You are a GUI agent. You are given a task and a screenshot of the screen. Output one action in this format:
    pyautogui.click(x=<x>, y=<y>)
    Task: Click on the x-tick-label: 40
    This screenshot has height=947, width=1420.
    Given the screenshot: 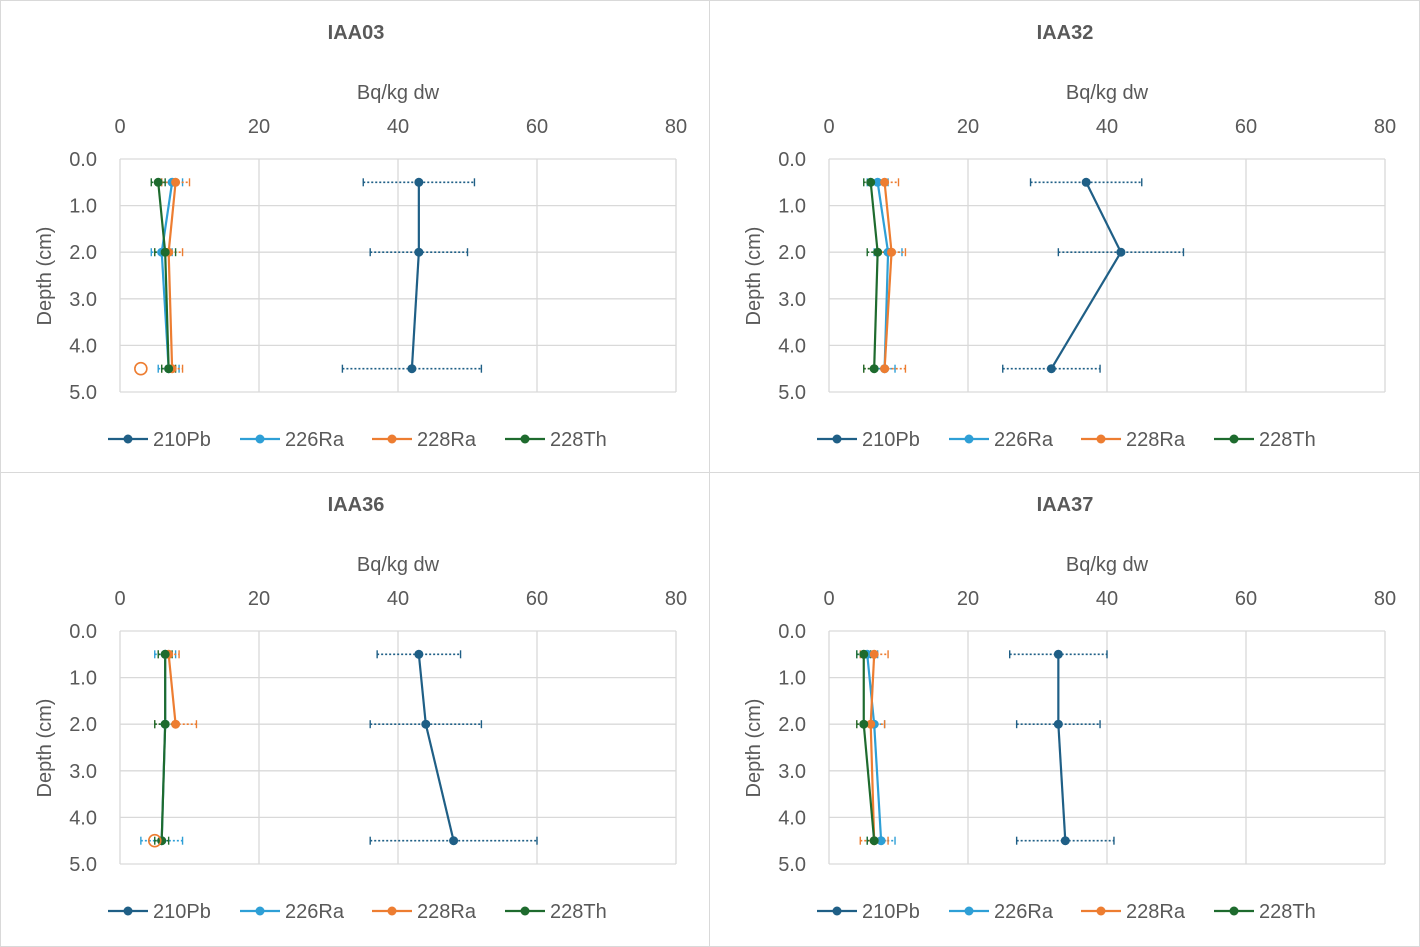 What is the action you would take?
    pyautogui.click(x=398, y=127)
    